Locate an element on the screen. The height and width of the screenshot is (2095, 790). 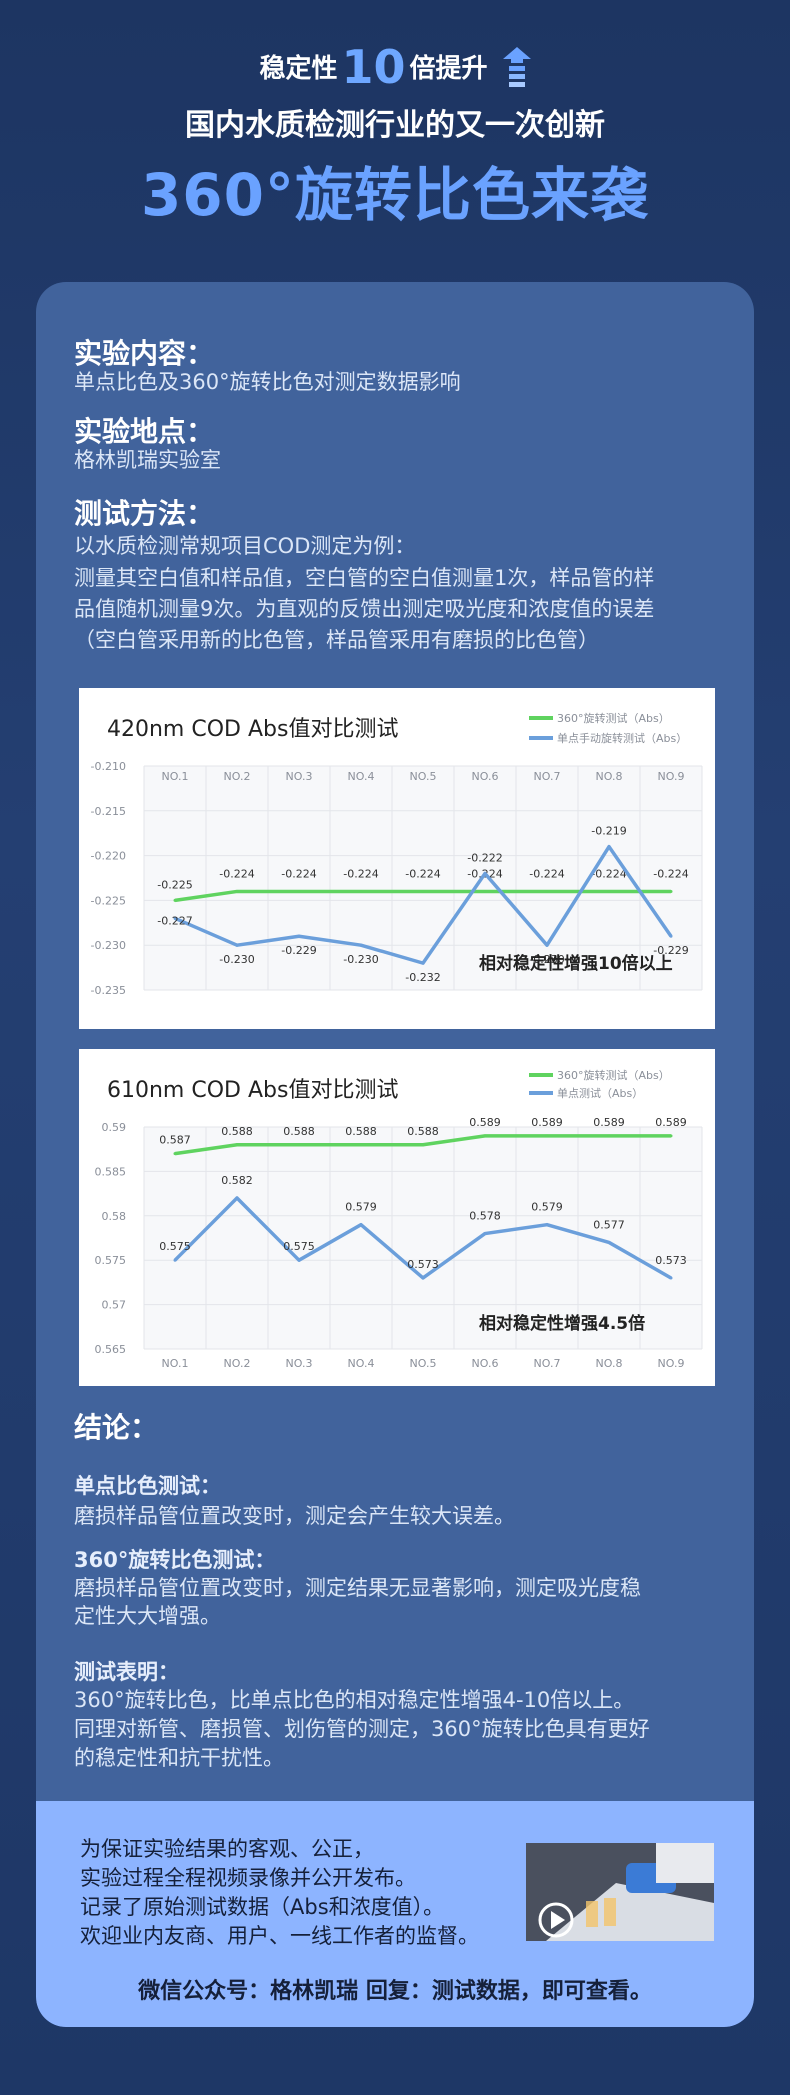
x-tick-label: NO.7 is located at coordinates (547, 776).